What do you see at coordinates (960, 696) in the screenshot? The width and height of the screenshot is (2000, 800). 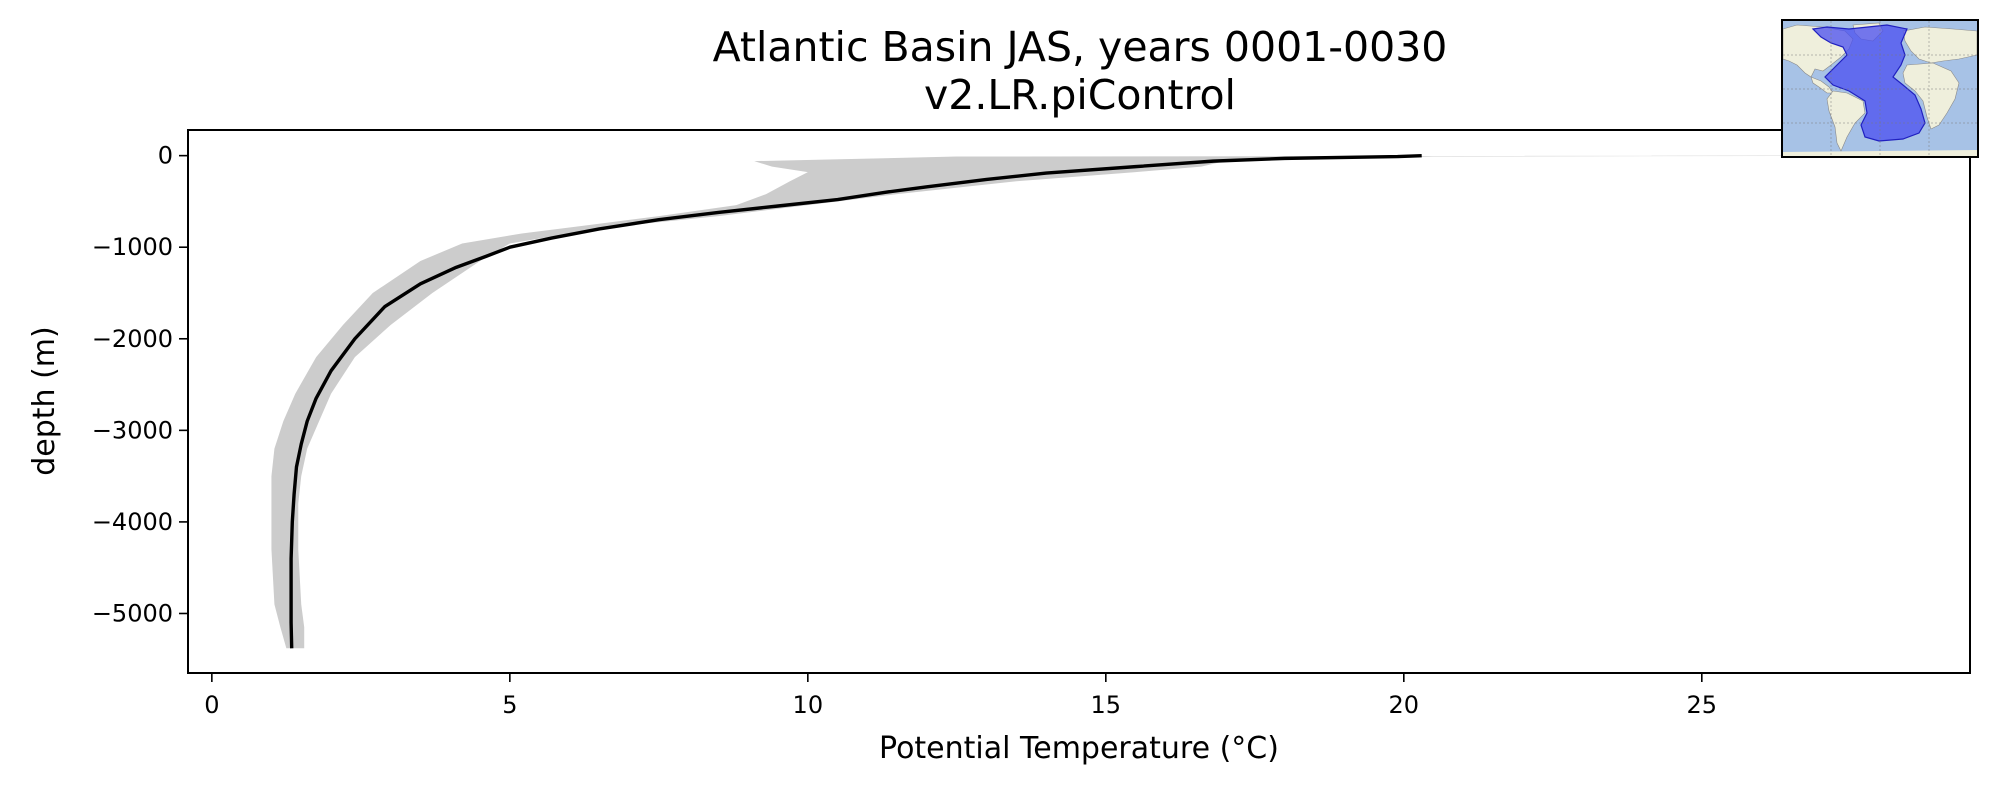 I see `x-axis-ticks: 0 5 10 15 20 25` at bounding box center [960, 696].